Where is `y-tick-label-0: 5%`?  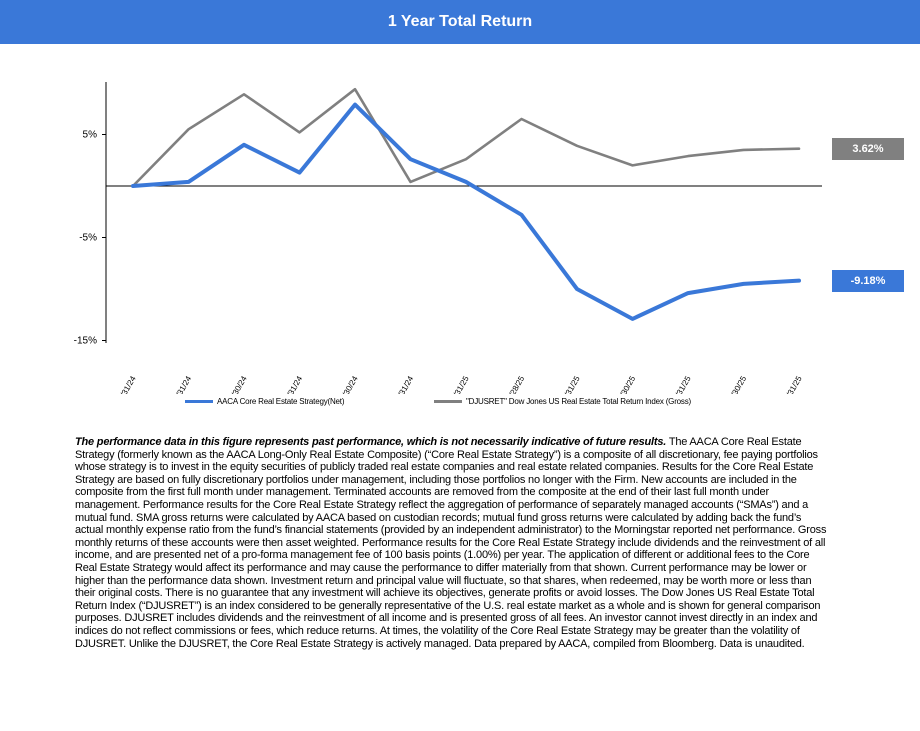
y-tick-label-0: 5% is located at coordinates (90, 135).